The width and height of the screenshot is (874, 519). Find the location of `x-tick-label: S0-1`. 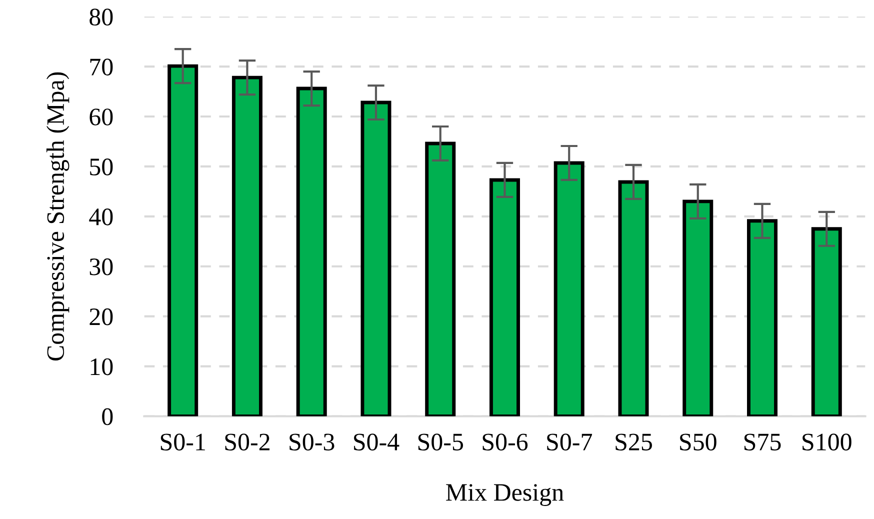

x-tick-label: S0-1 is located at coordinates (182, 442).